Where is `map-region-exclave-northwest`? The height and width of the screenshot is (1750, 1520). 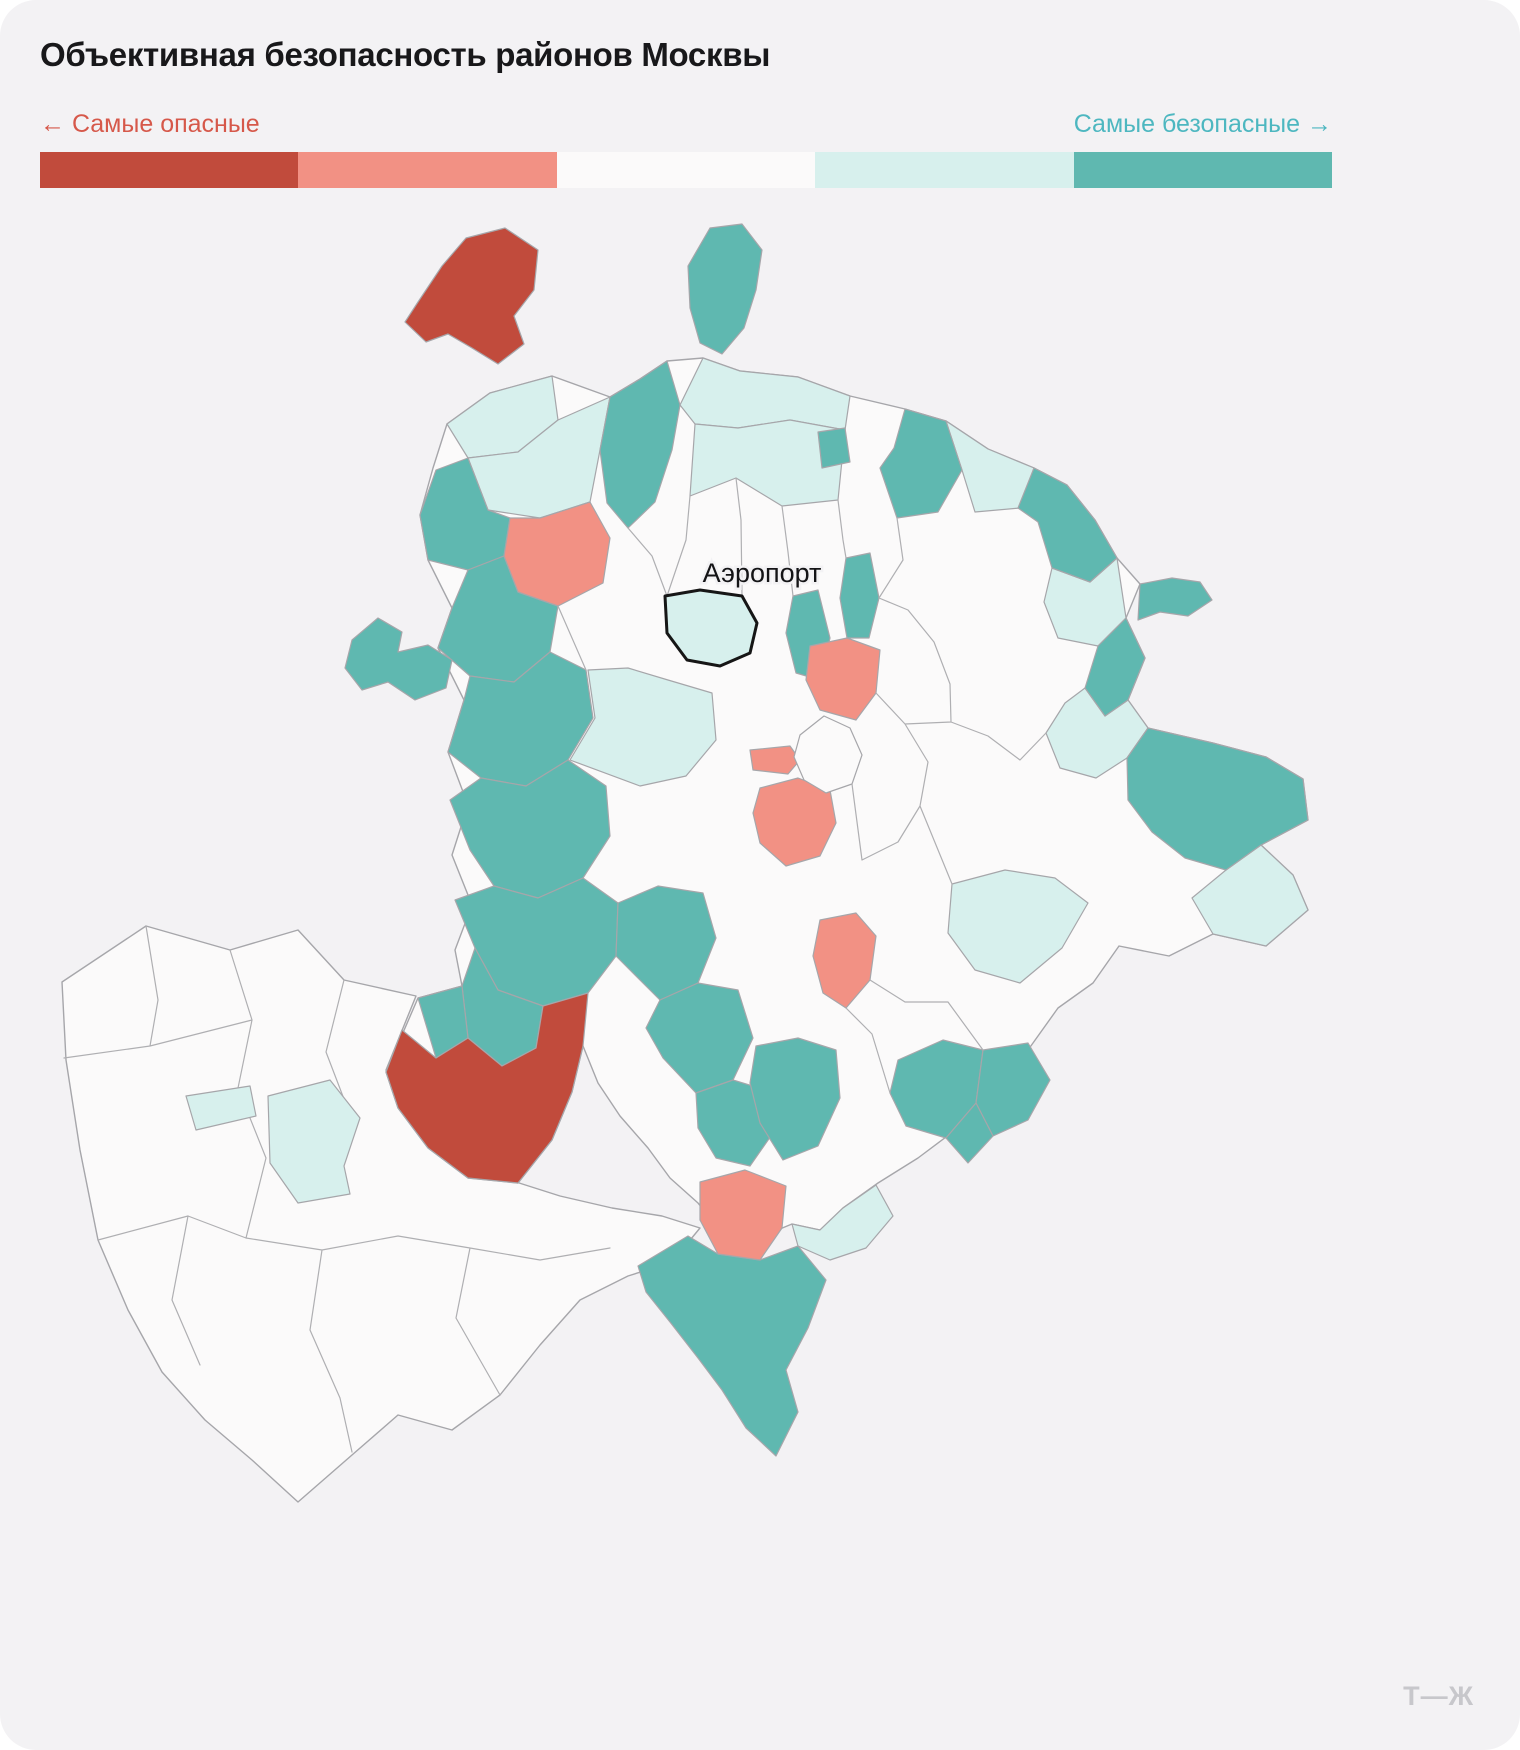
map-region-exclave-northwest is located at coordinates (471, 296).